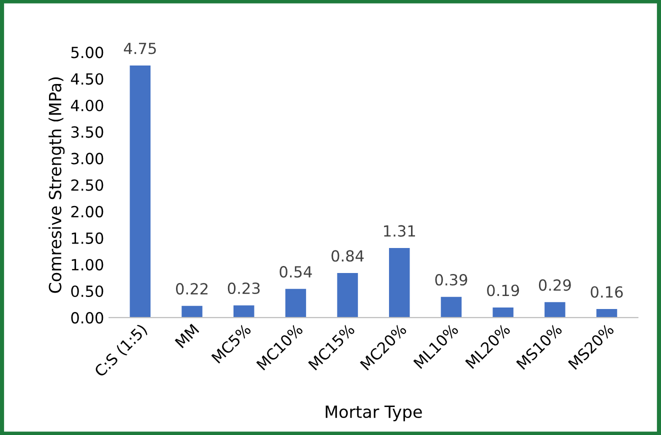 The height and width of the screenshot is (435, 661). I want to click on y-tick-label: 3.50, so click(87, 132).